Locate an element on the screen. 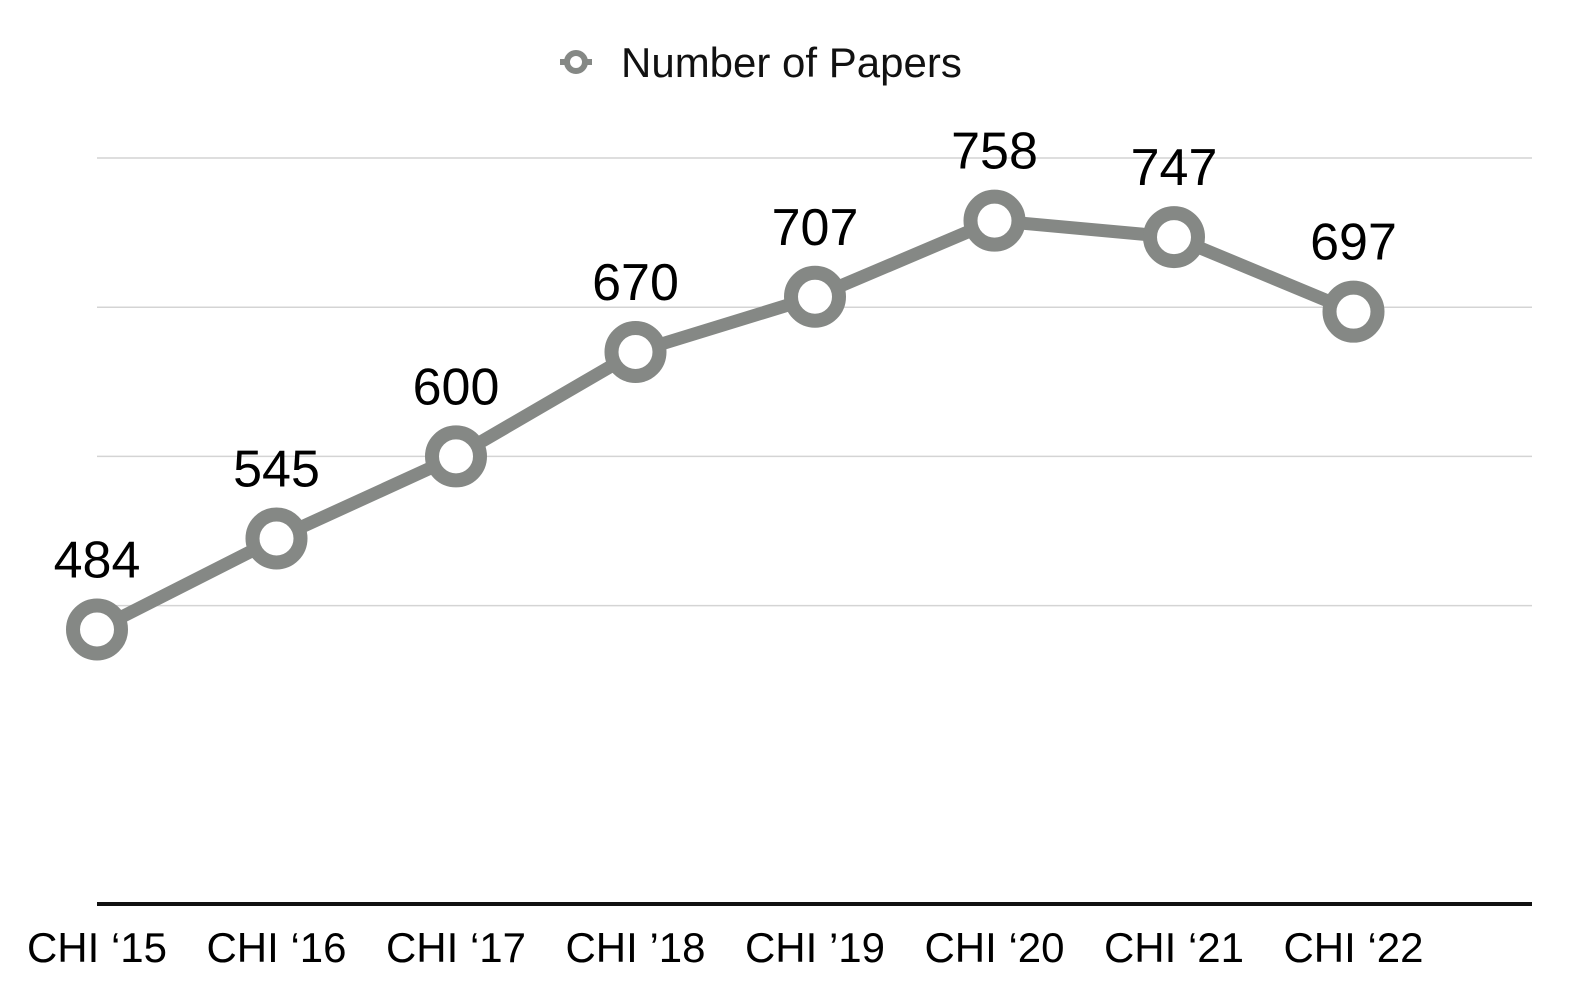 The height and width of the screenshot is (1006, 1582). data-label: 484 is located at coordinates (97, 560).